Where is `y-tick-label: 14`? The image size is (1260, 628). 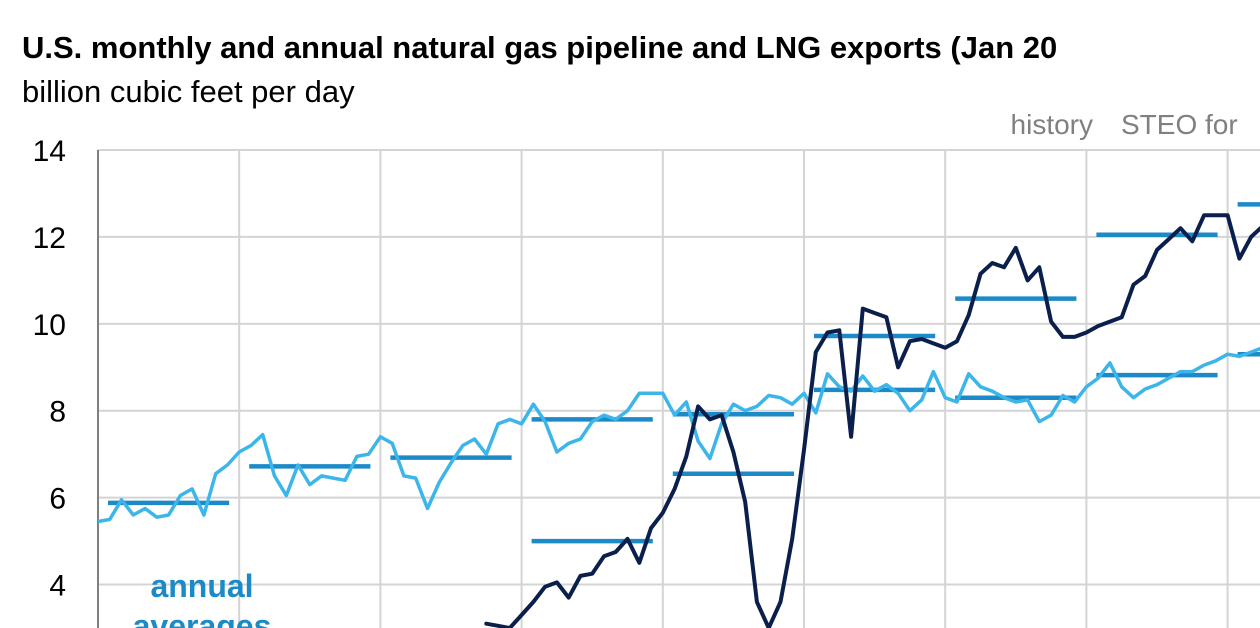 y-tick-label: 14 is located at coordinates (49, 151).